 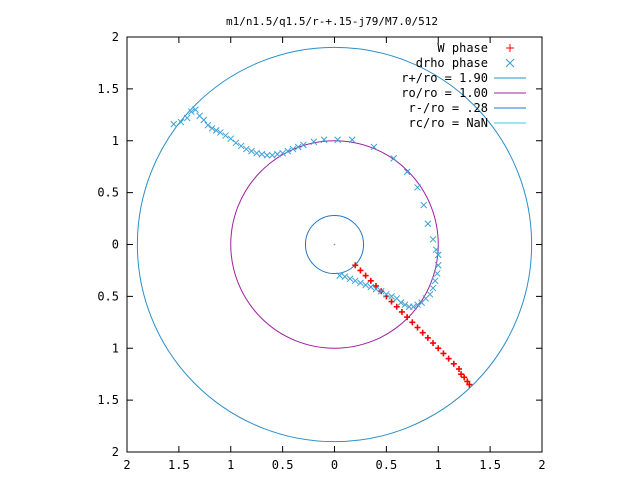 What do you see at coordinates (448, 108) in the screenshot?
I see `legend-label: r-/ro = .28` at bounding box center [448, 108].